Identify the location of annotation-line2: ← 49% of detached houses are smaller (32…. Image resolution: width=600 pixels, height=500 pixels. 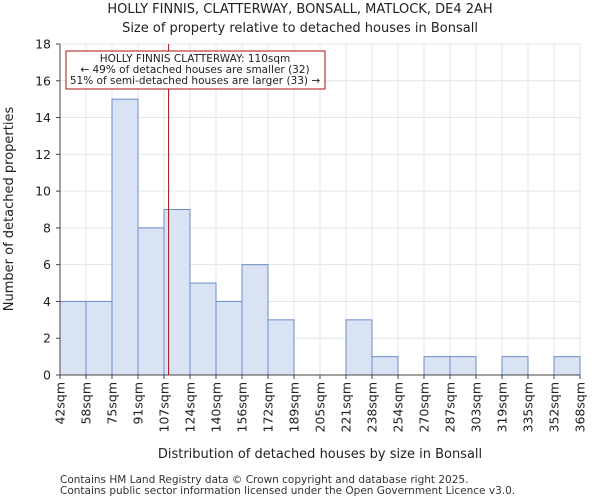
(194, 70).